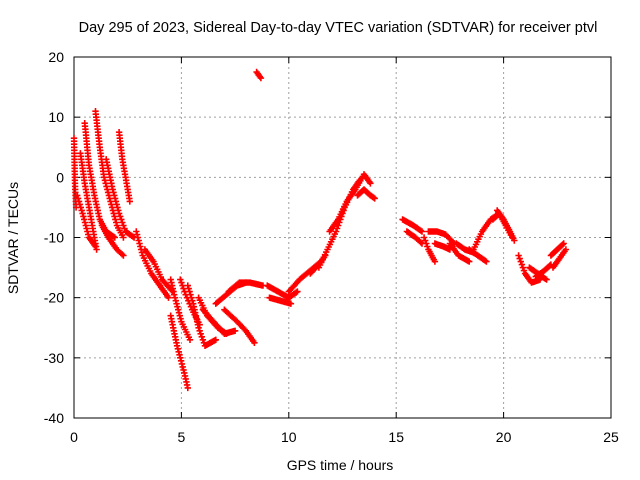 This screenshot has height=480, width=640. I want to click on y-tick-label: -30, so click(54, 358).